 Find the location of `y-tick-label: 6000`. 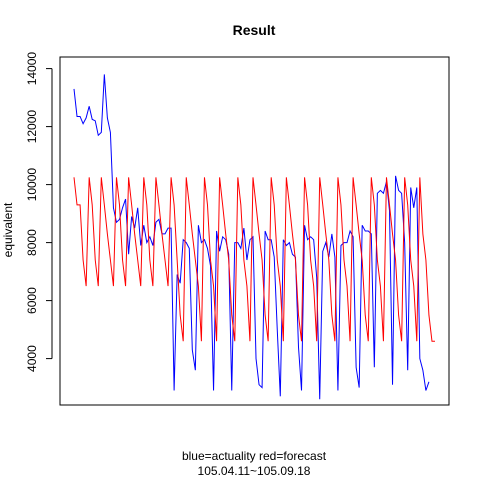

y-tick-label: 6000 is located at coordinates (32, 300).